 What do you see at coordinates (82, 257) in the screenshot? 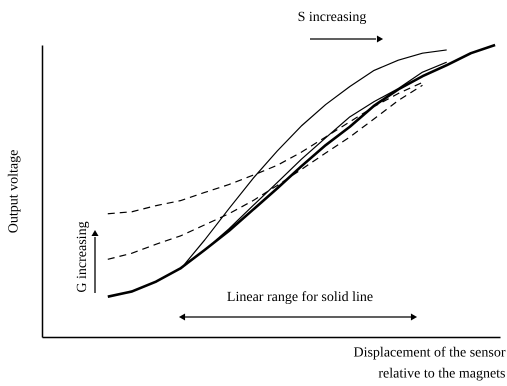
I see `annotation: G increasing` at bounding box center [82, 257].